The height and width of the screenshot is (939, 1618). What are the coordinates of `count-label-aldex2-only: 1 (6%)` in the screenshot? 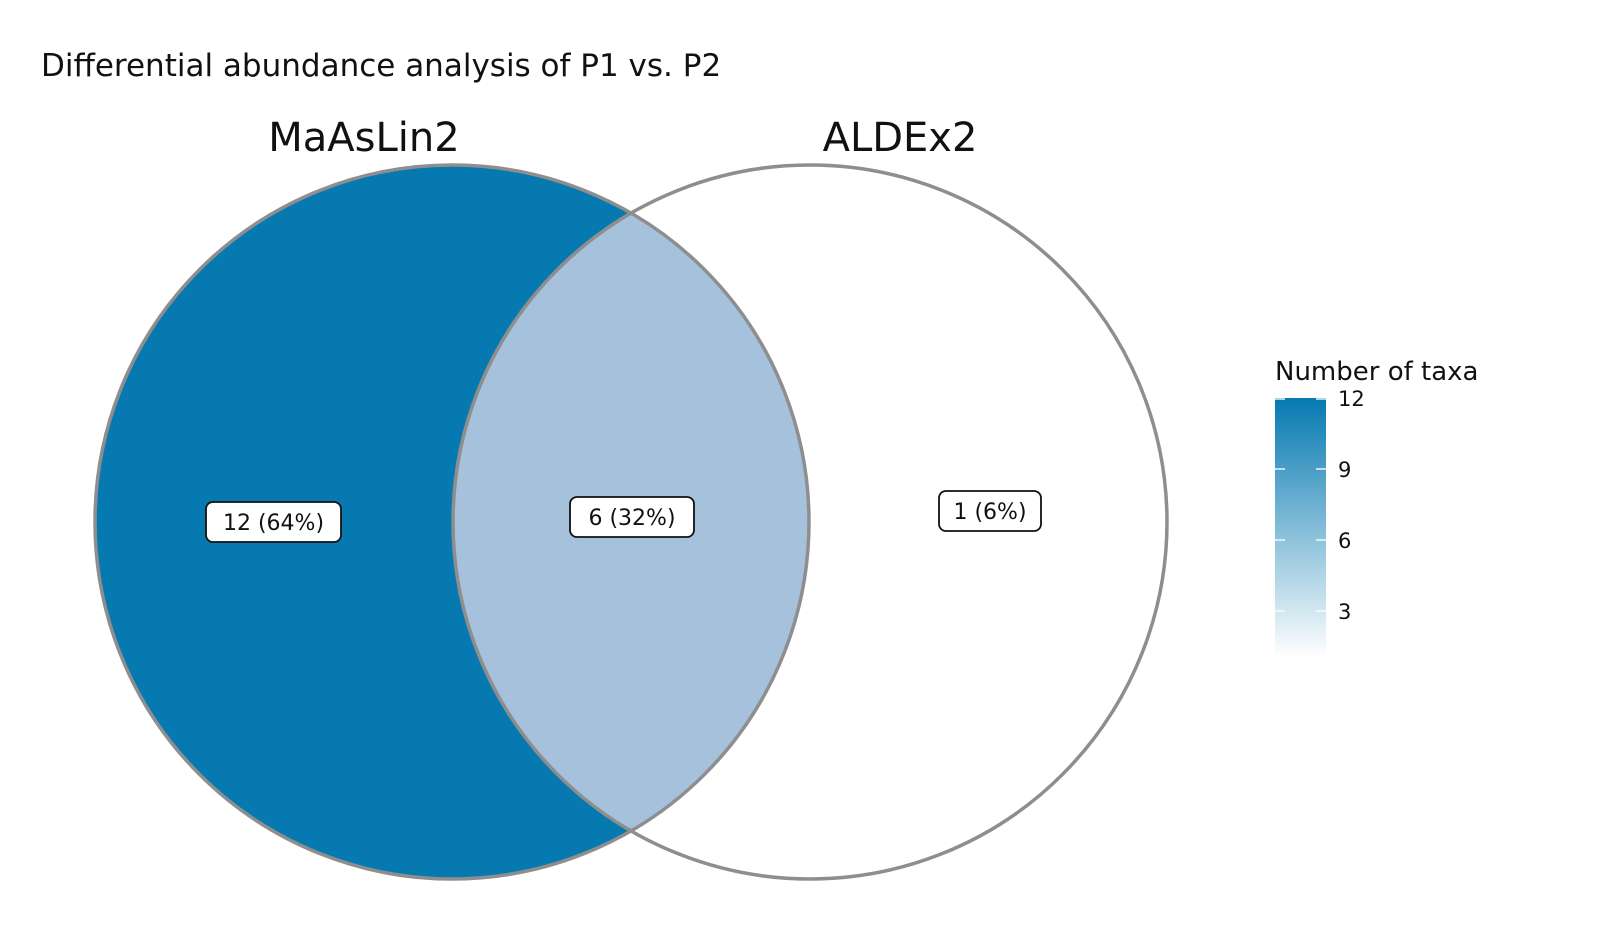 It's located at (990, 511).